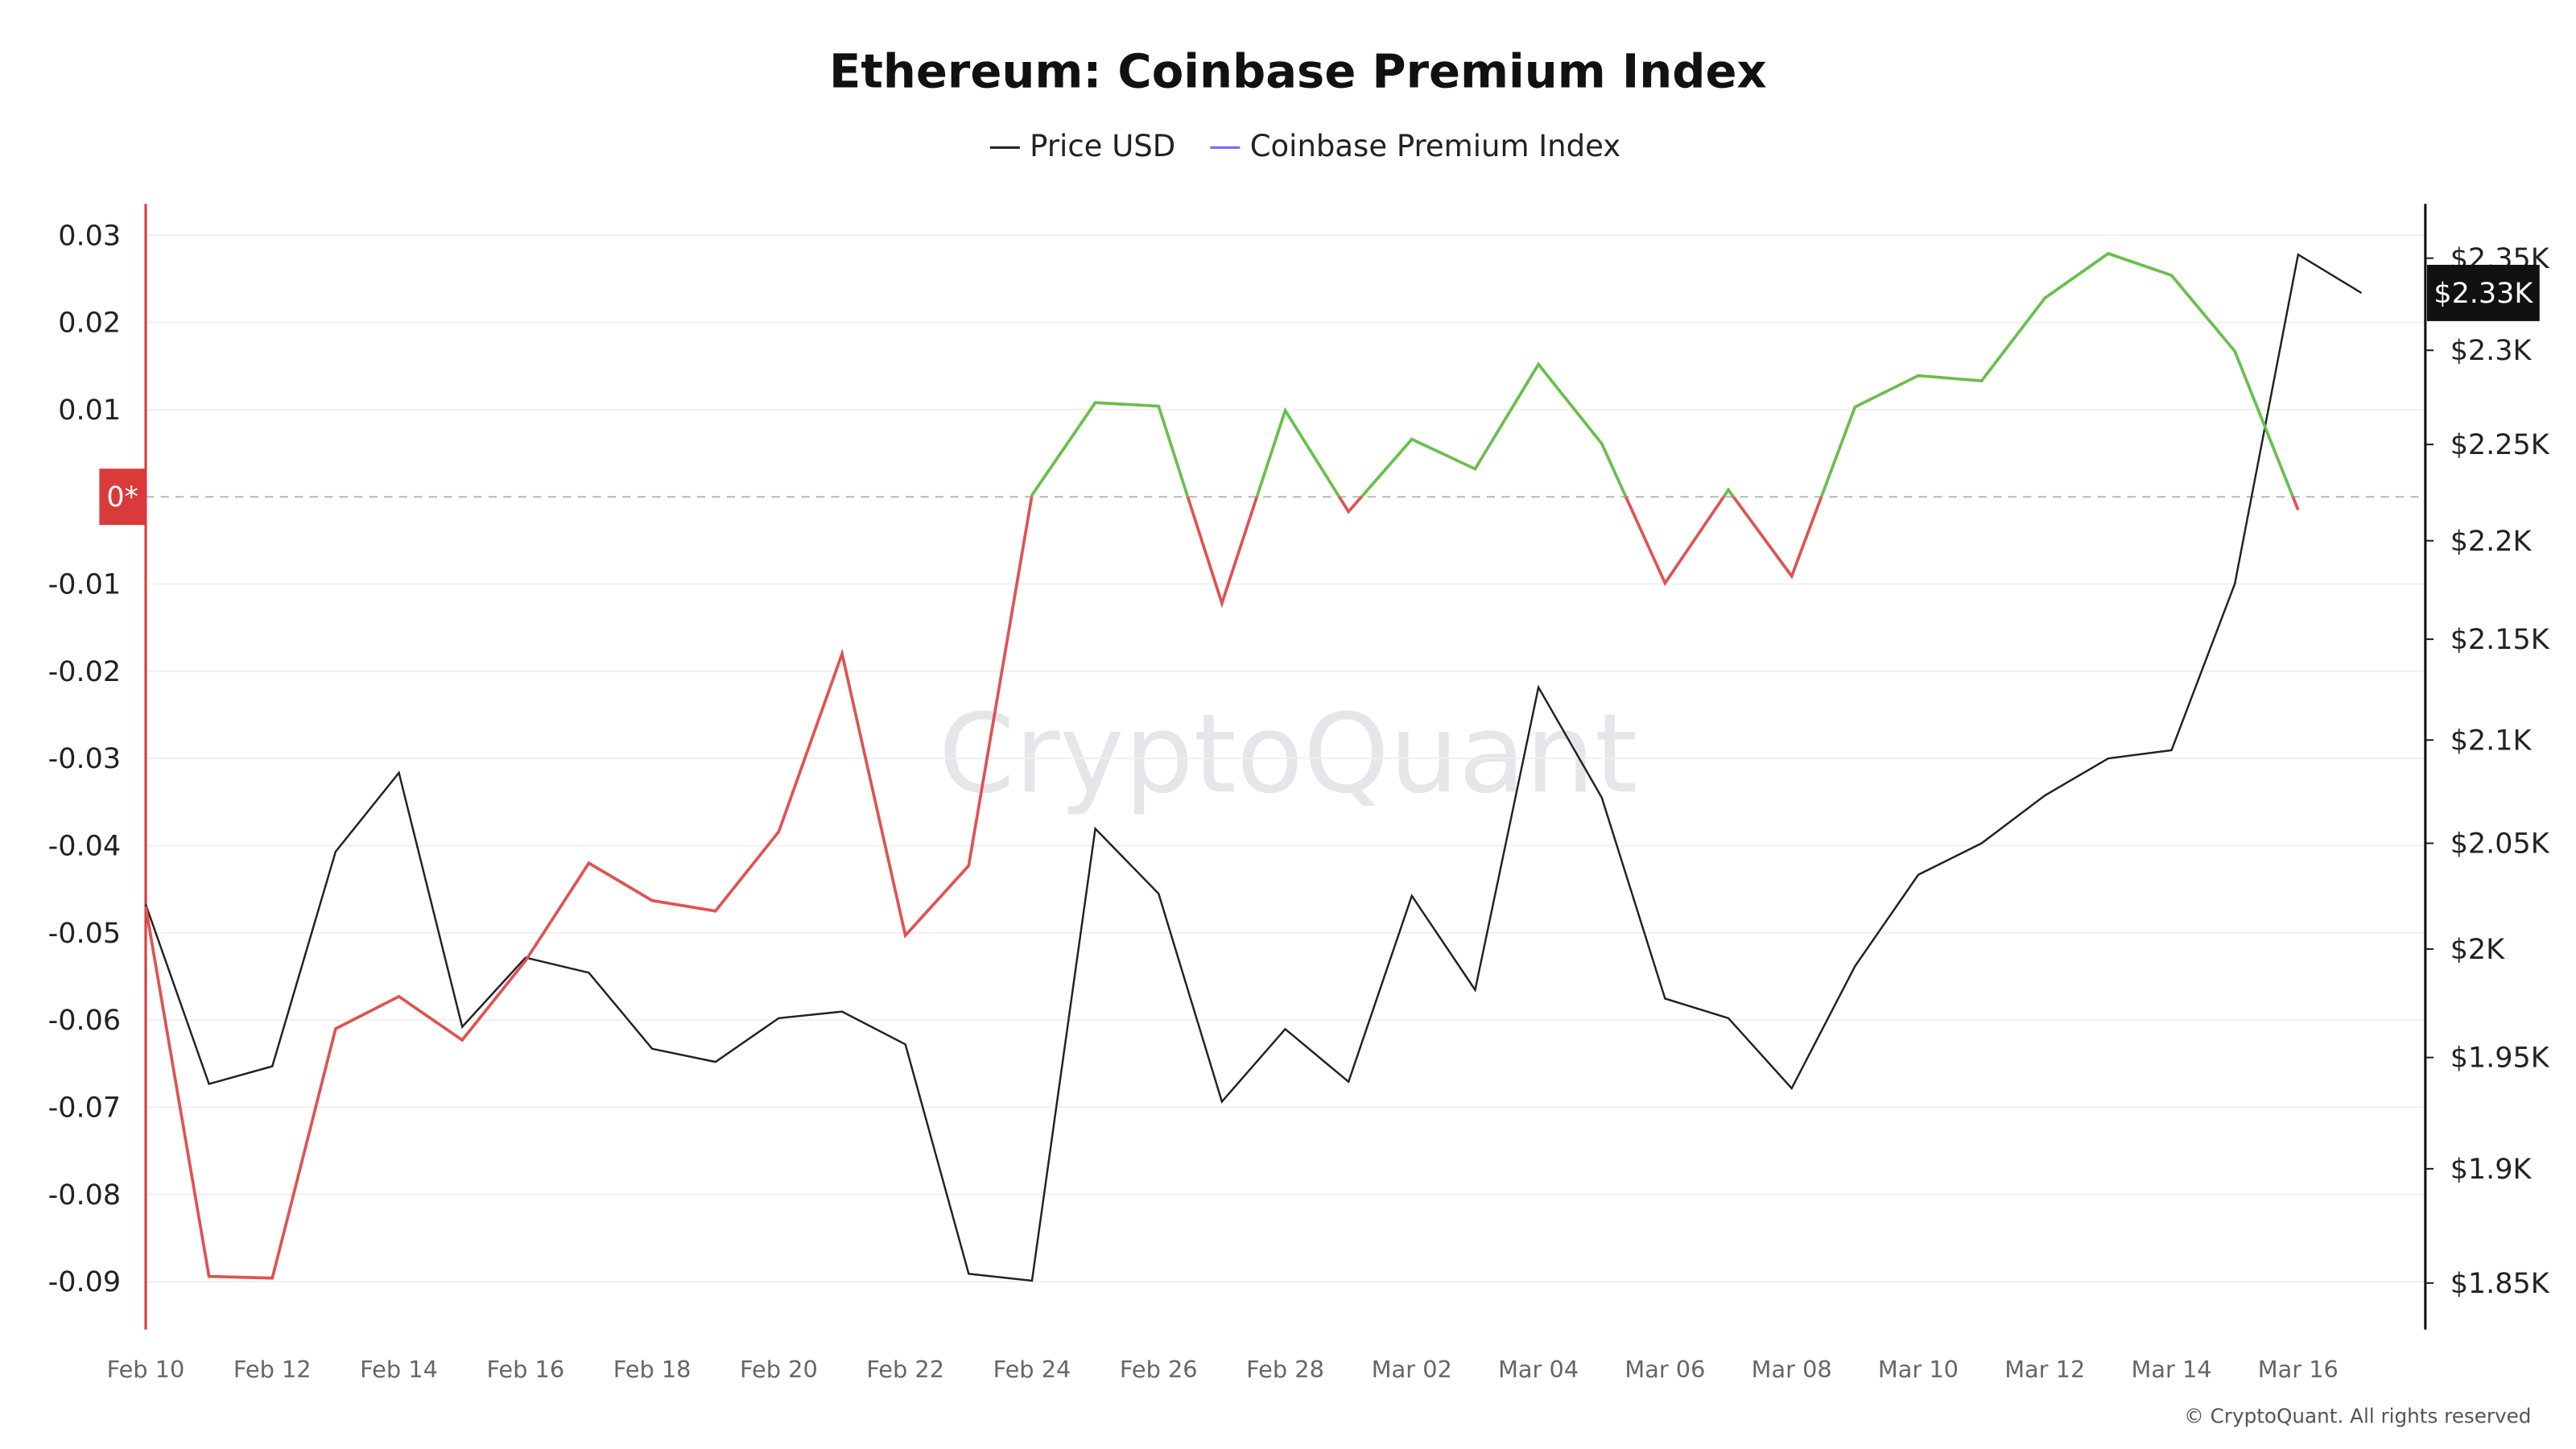 Image resolution: width=2576 pixels, height=1449 pixels. I want to click on x-tick-label: Mar 14, so click(2172, 1369).